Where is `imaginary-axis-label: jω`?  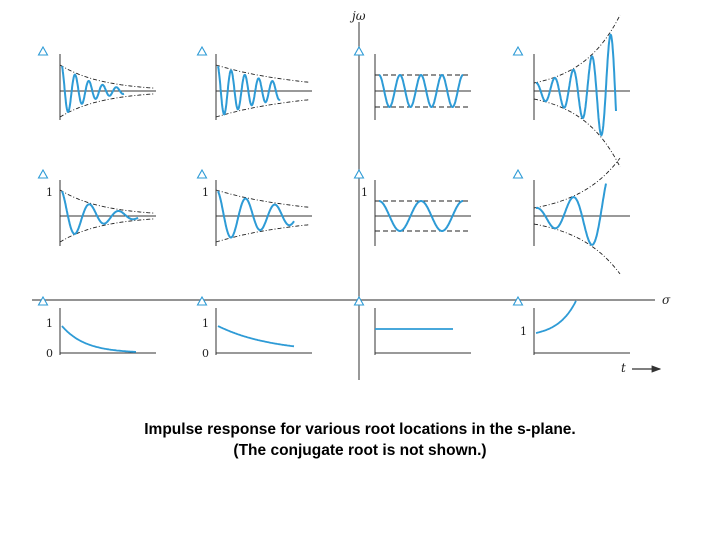
imaginary-axis-label: jω is located at coordinates (357, 16).